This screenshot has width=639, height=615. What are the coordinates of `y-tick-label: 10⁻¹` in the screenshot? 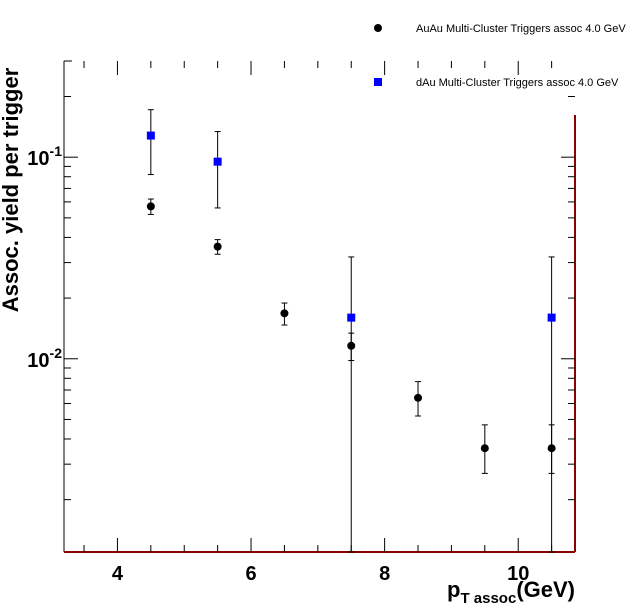 It's located at (44, 156).